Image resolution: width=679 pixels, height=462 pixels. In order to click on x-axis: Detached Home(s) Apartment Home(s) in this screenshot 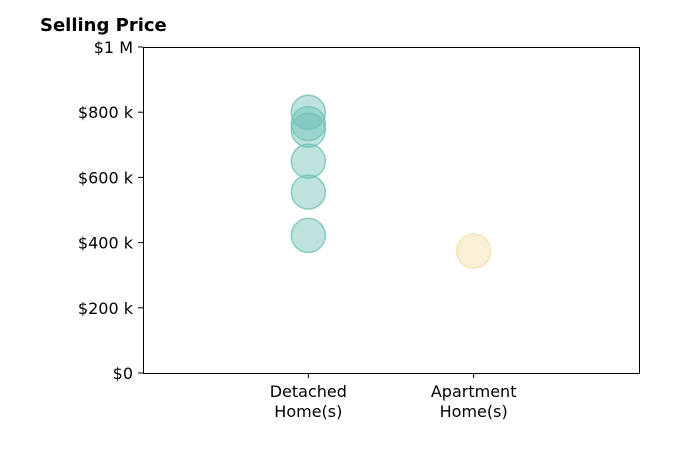, I will do `click(393, 397)`.